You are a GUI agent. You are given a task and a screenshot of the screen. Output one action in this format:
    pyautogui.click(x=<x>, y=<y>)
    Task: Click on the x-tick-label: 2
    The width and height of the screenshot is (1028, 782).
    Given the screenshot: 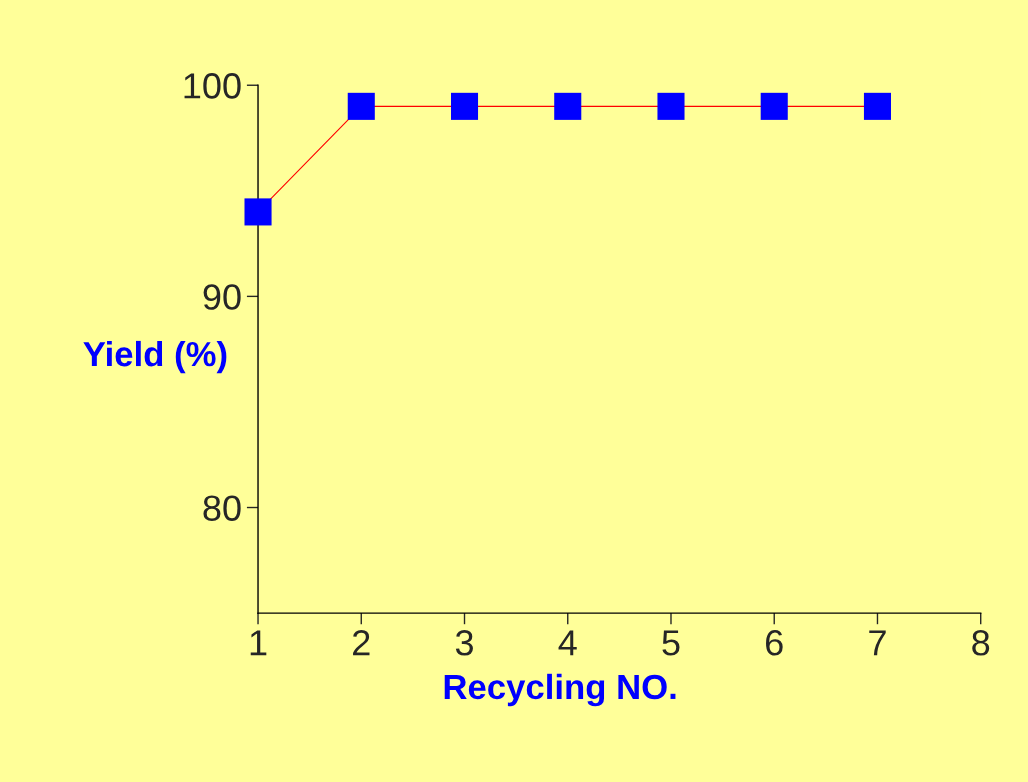 What is the action you would take?
    pyautogui.click(x=361, y=643)
    